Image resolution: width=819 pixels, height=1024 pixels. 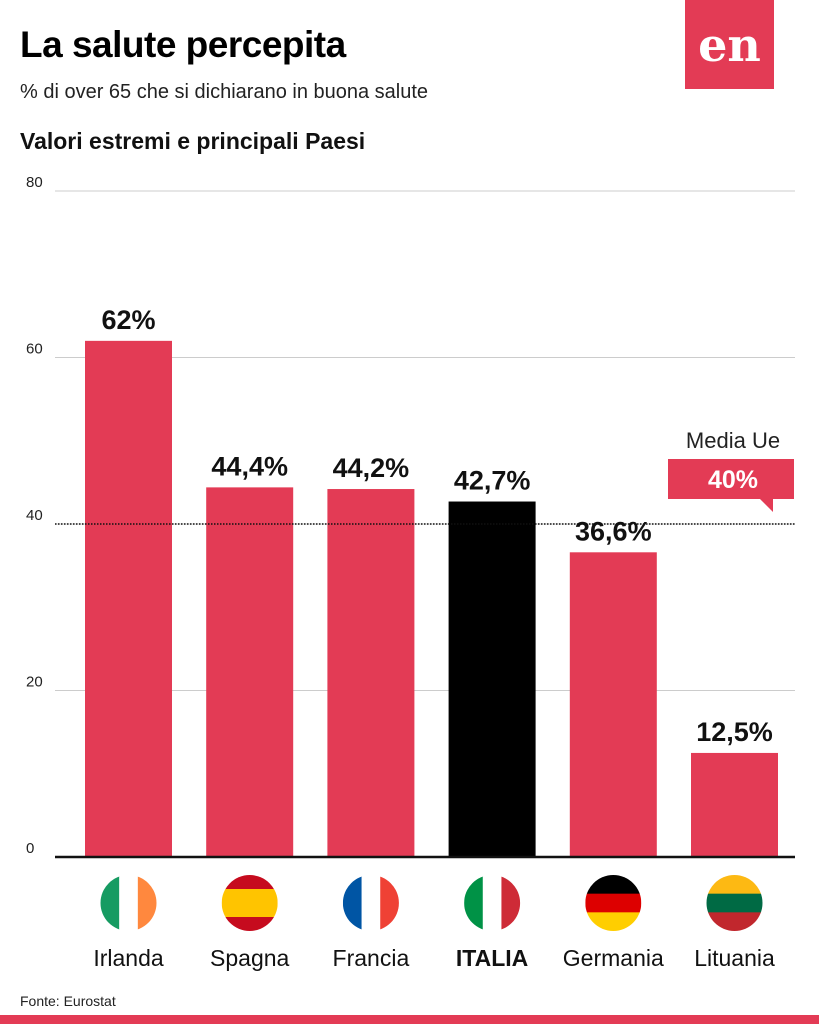 What do you see at coordinates (249, 466) in the screenshot?
I see `value-label: 44,4%` at bounding box center [249, 466].